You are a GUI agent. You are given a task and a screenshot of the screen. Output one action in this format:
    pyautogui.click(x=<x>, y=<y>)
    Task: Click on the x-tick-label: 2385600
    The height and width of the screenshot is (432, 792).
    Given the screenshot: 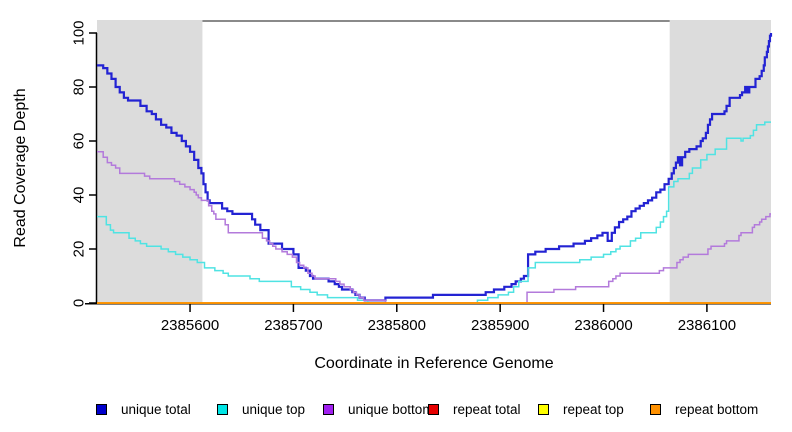 What is the action you would take?
    pyautogui.click(x=190, y=325)
    